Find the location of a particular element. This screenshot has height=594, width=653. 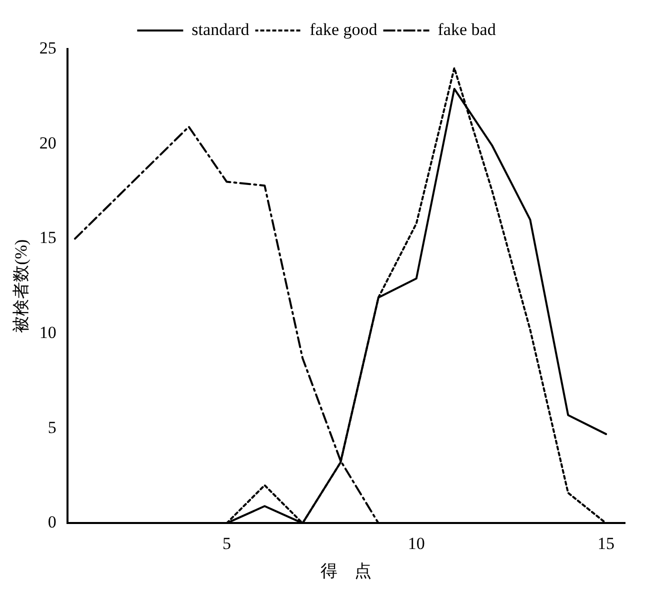

y-tick-label: 5 is located at coordinates (52, 427).